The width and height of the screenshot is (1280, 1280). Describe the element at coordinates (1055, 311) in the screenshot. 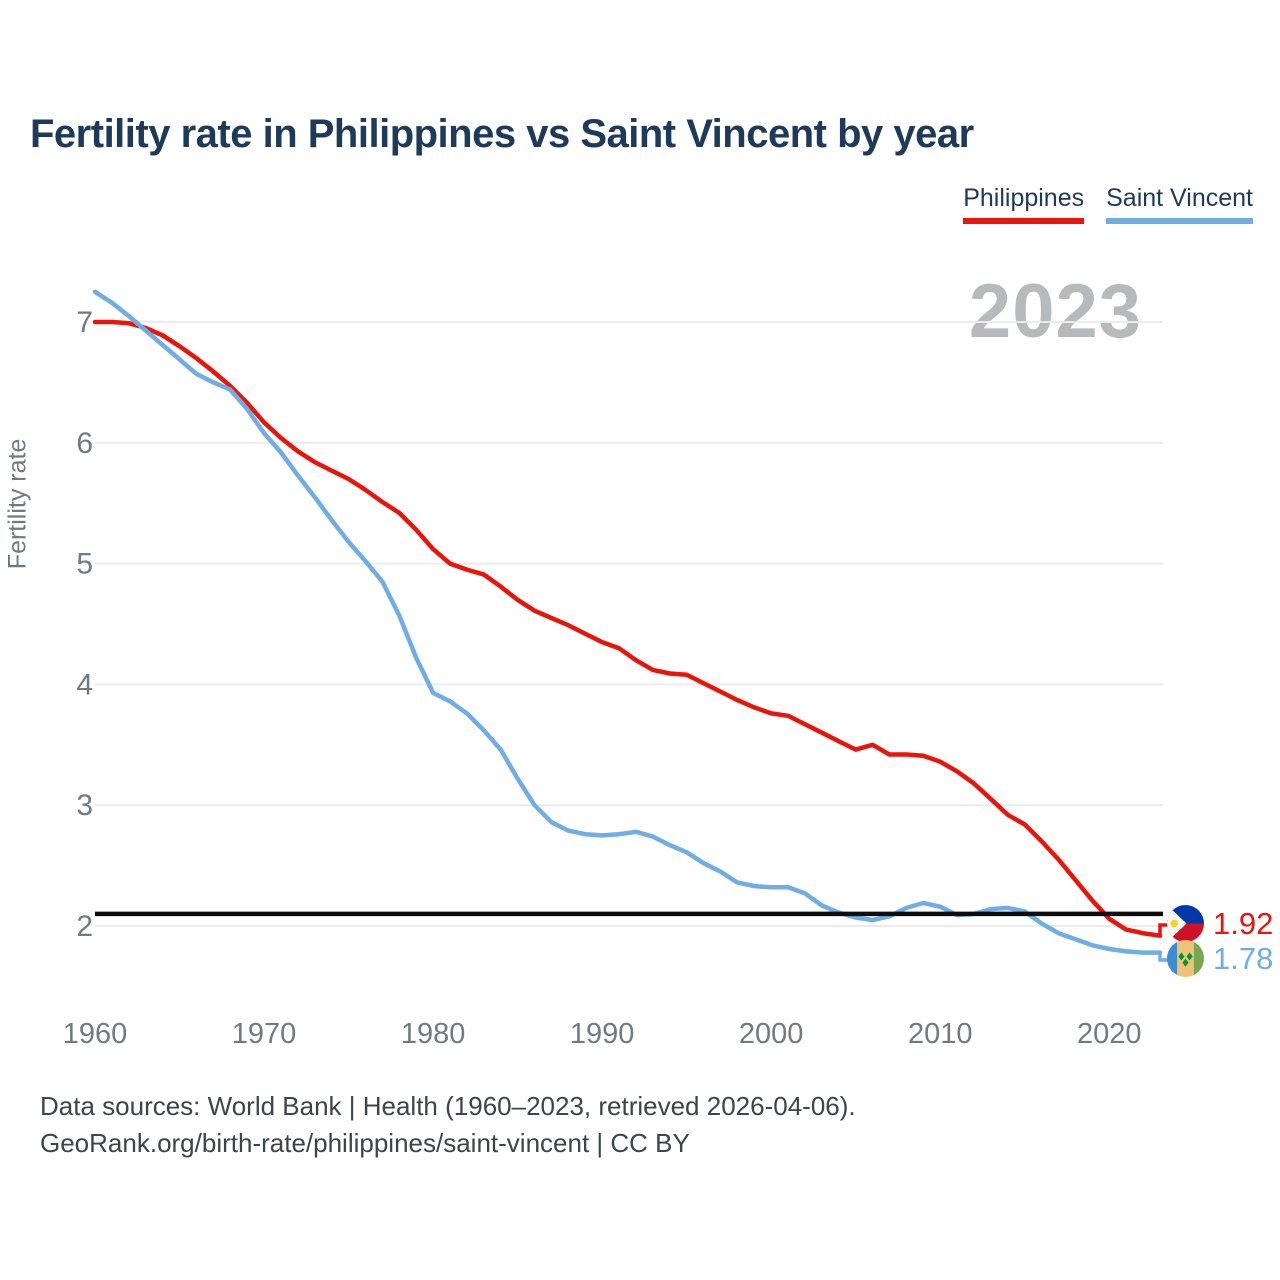

I see `year-watermark: 2023` at that location.